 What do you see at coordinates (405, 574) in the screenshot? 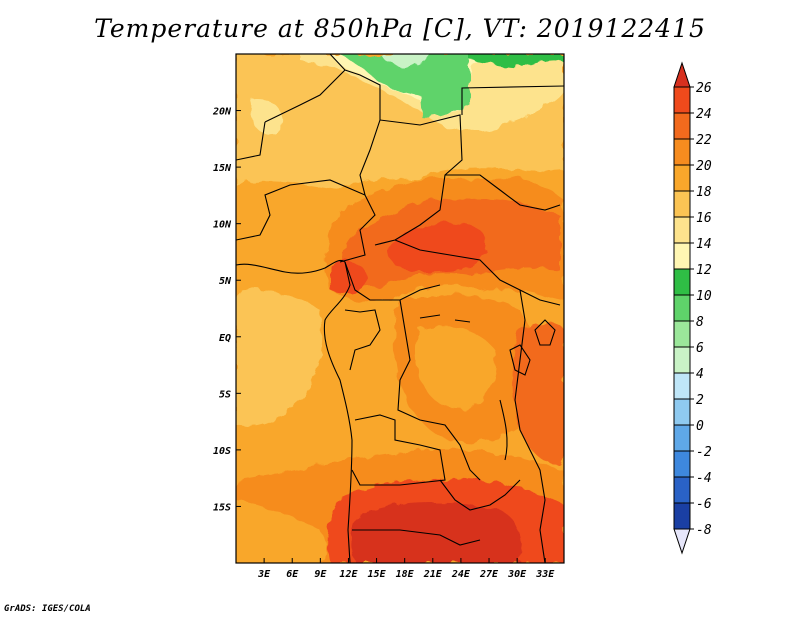
I see `x-tick-label: 18E` at bounding box center [405, 574].